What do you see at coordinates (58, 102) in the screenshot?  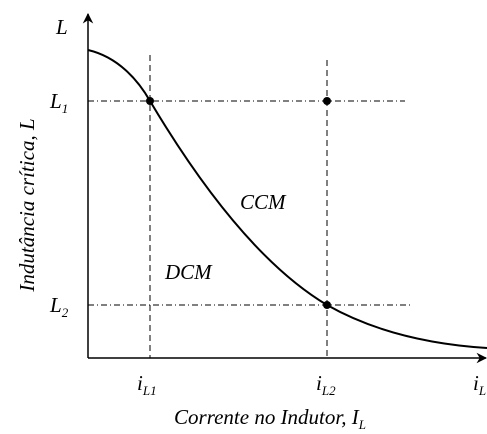 I see `y-mark: L1` at bounding box center [58, 102].